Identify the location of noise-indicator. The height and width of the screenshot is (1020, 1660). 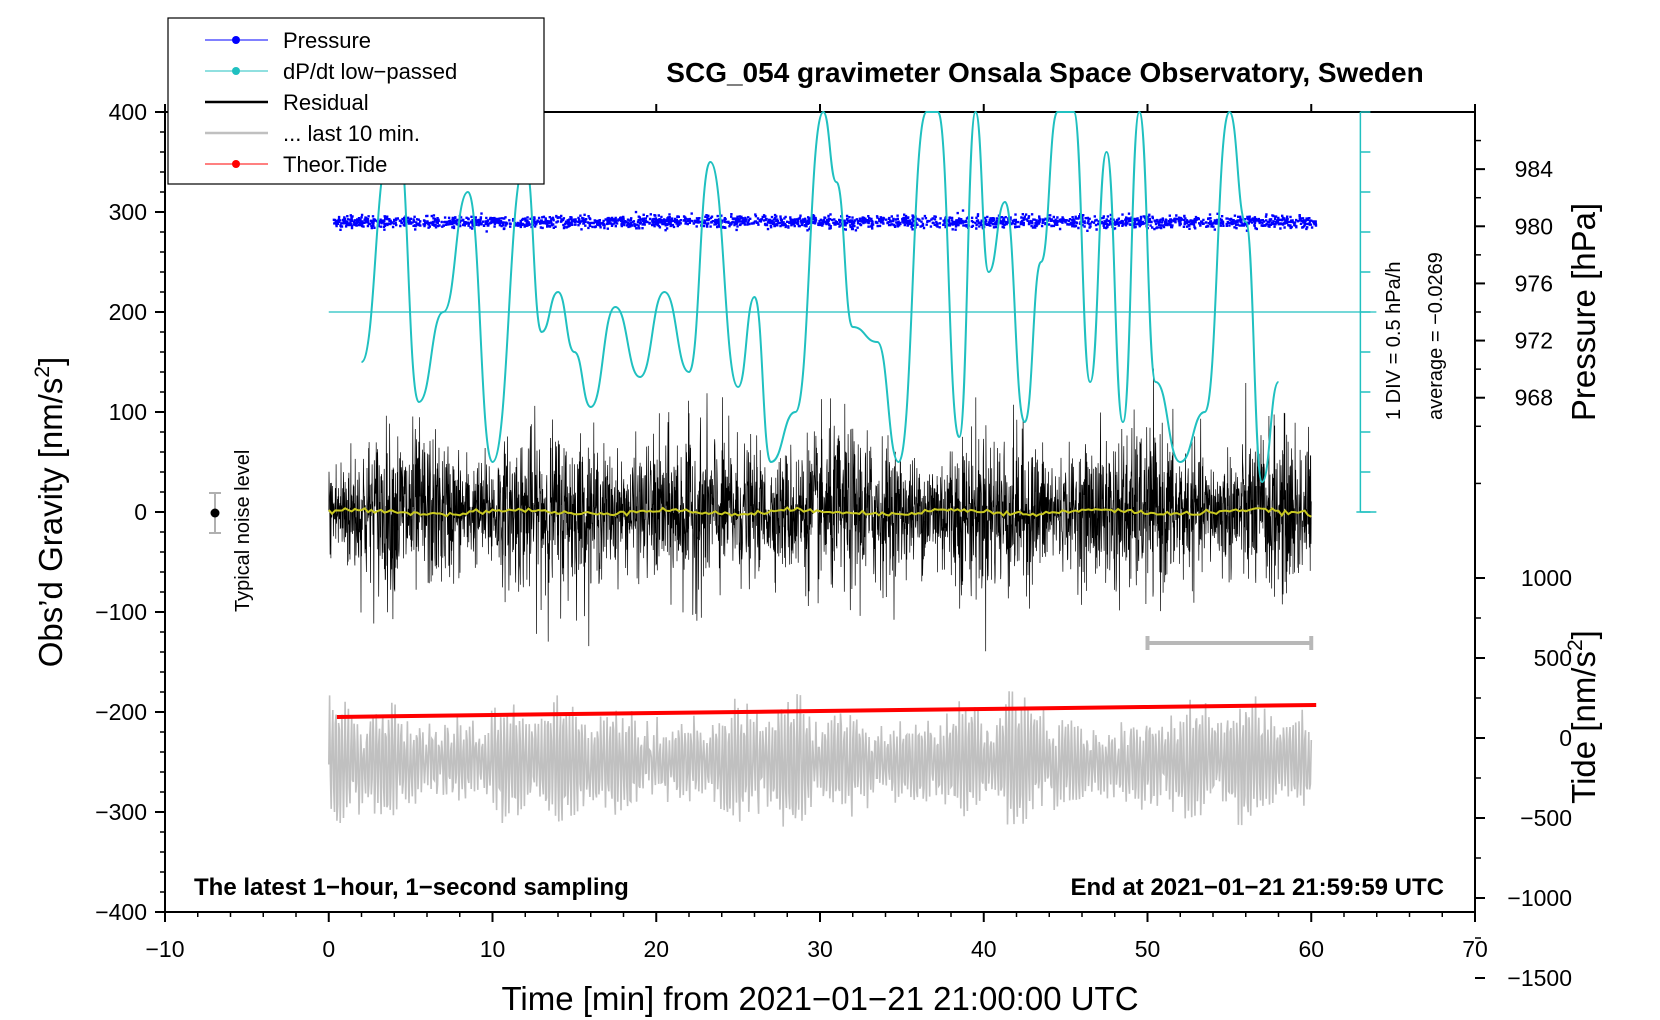
(215, 513).